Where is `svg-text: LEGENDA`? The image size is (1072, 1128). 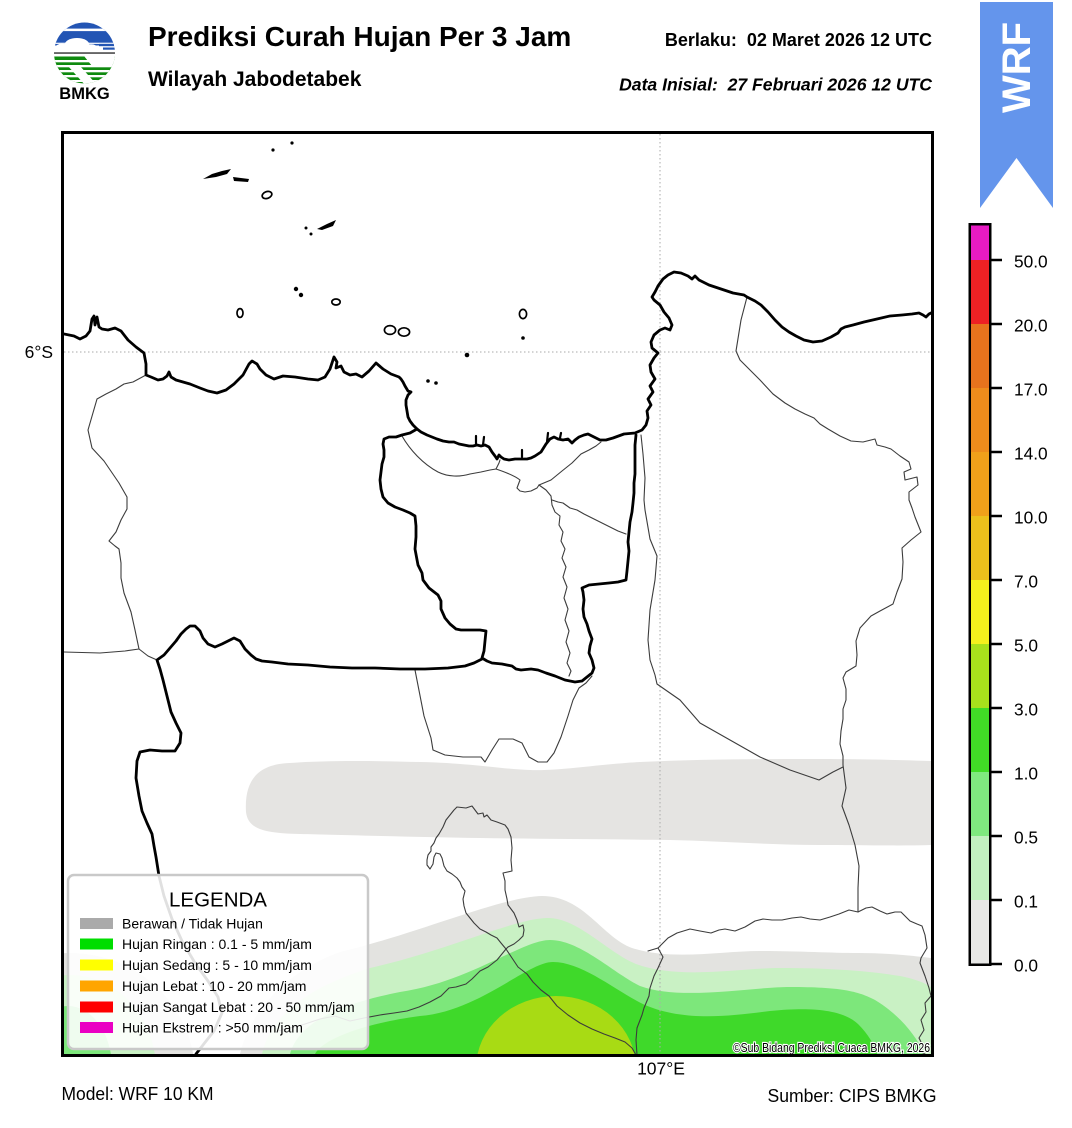
svg-text: LEGENDA is located at coordinates (218, 900).